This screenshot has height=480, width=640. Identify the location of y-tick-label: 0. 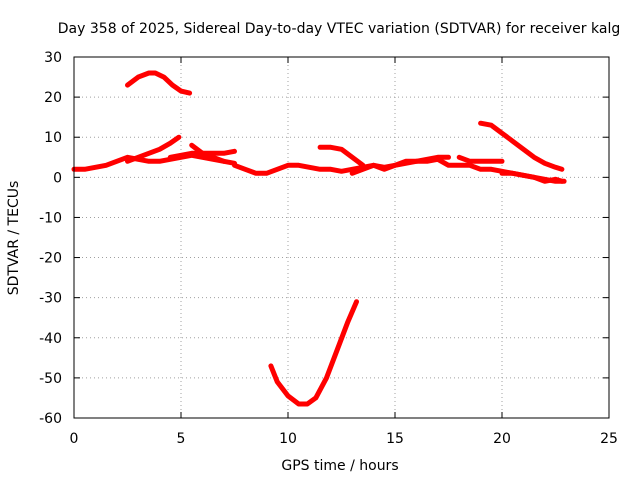
(57, 178).